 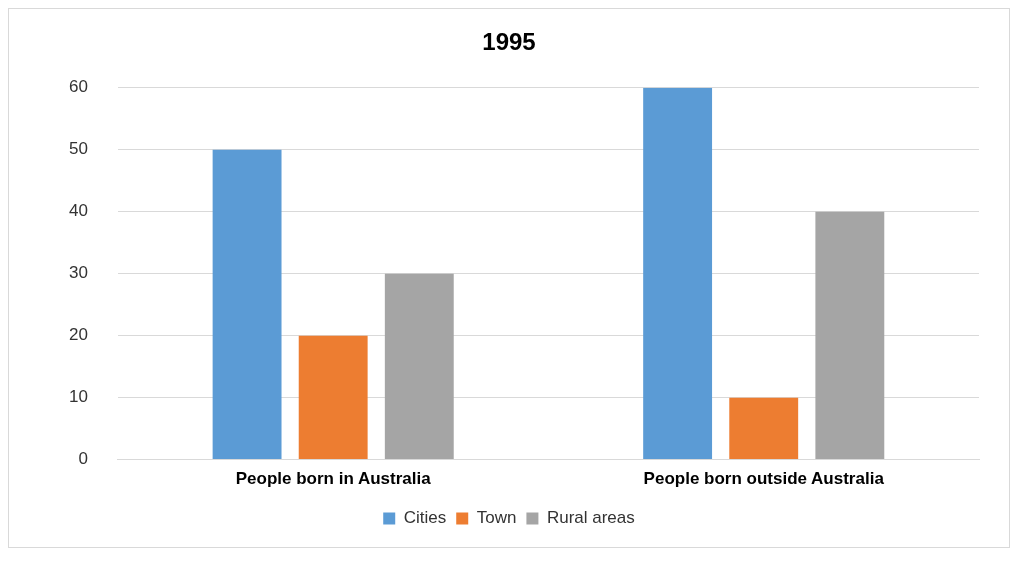 What do you see at coordinates (496, 518) in the screenshot?
I see `legend-label: Town` at bounding box center [496, 518].